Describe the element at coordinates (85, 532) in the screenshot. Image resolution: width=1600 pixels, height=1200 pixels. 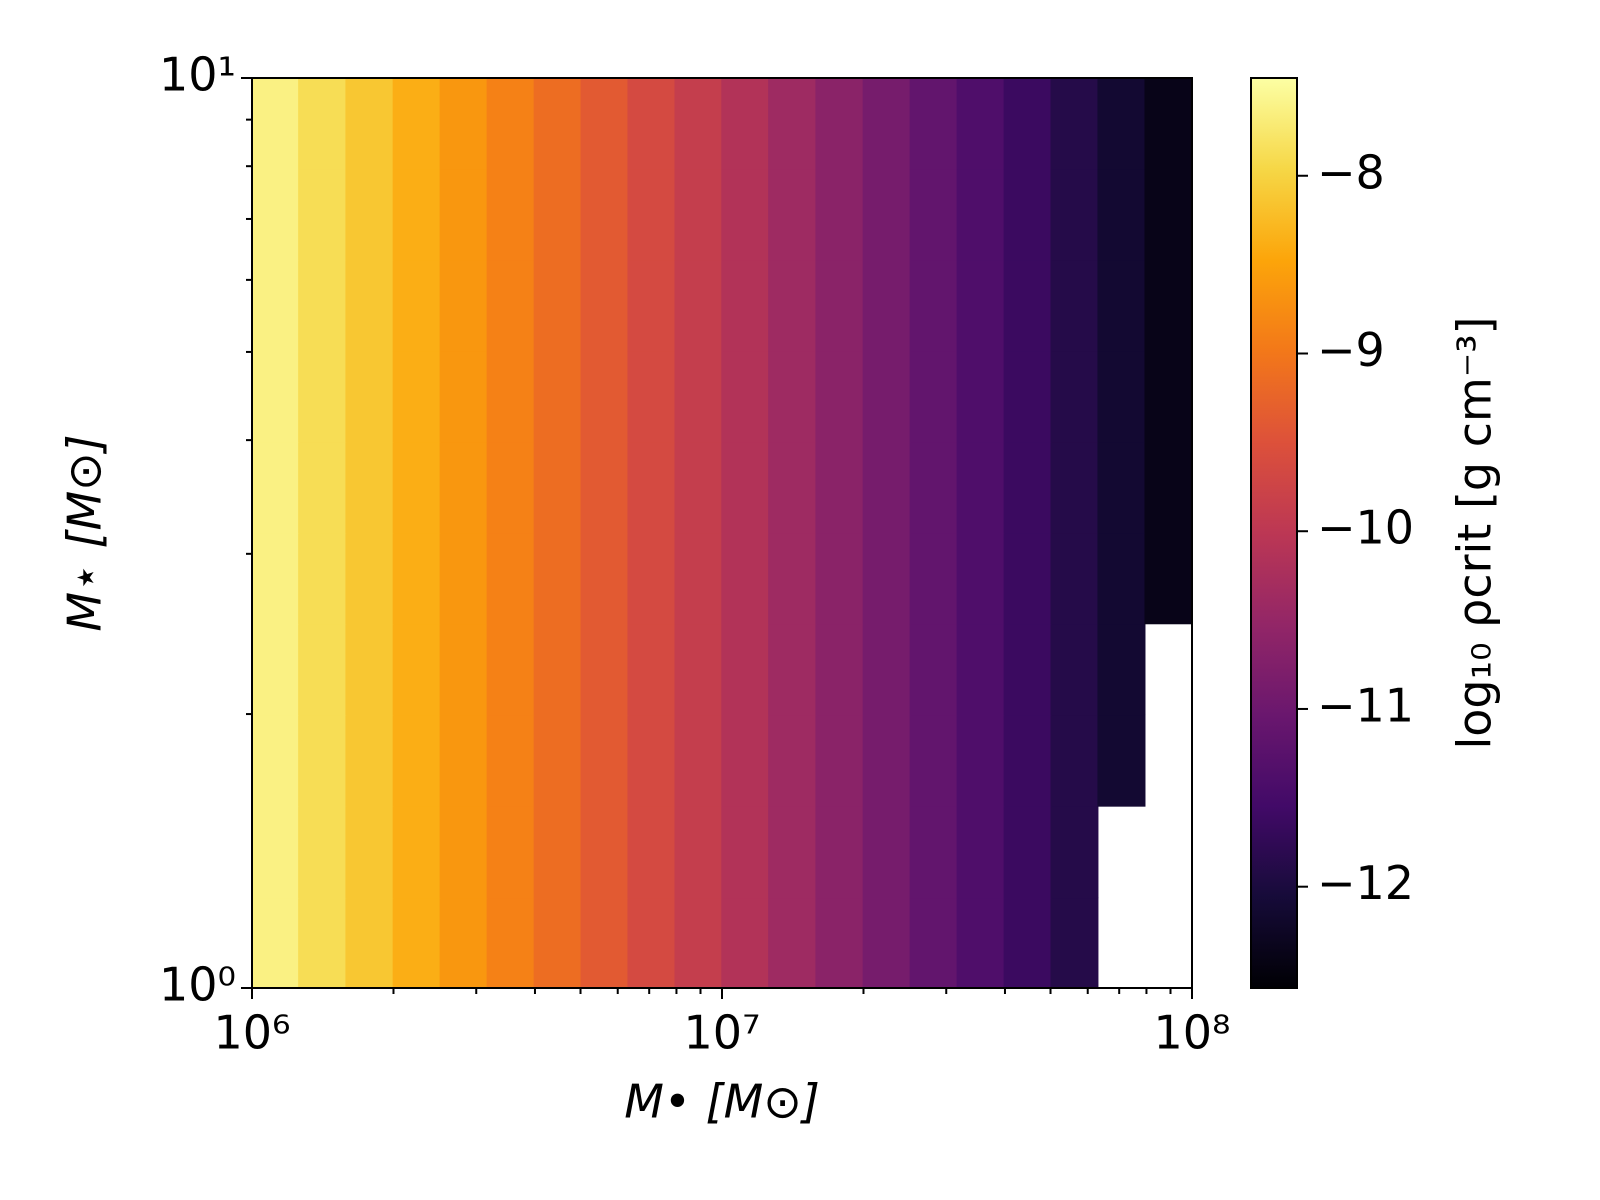
I see `y-axis-label: M⋆ [M⊙]` at that location.